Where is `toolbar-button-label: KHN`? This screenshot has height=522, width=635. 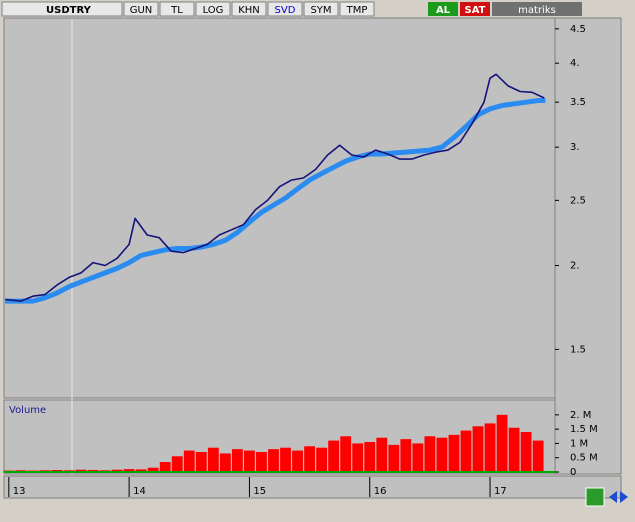 toolbar-button-label: KHN is located at coordinates (249, 10).